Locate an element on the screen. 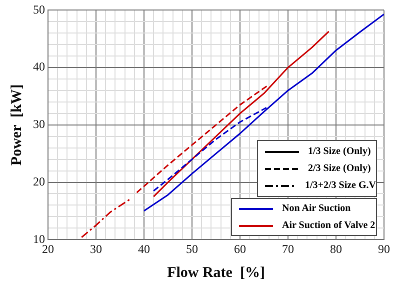 The image size is (396, 292). y-axis-title: Power [kW] is located at coordinates (16, 125).